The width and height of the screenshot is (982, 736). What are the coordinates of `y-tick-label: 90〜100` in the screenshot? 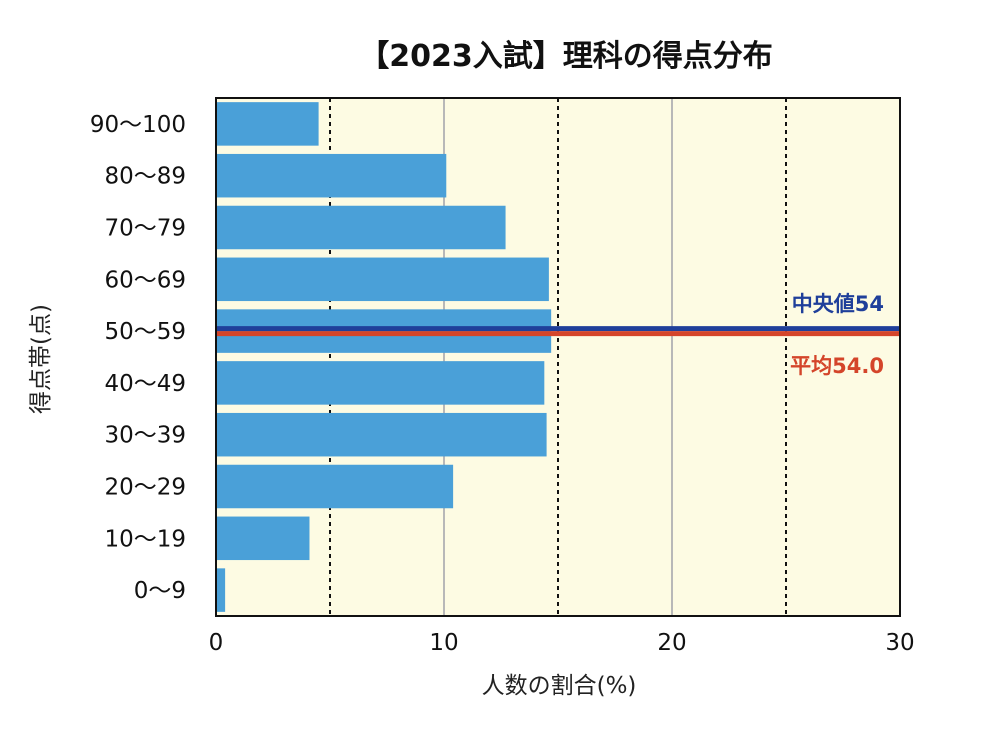 It's located at (138, 125).